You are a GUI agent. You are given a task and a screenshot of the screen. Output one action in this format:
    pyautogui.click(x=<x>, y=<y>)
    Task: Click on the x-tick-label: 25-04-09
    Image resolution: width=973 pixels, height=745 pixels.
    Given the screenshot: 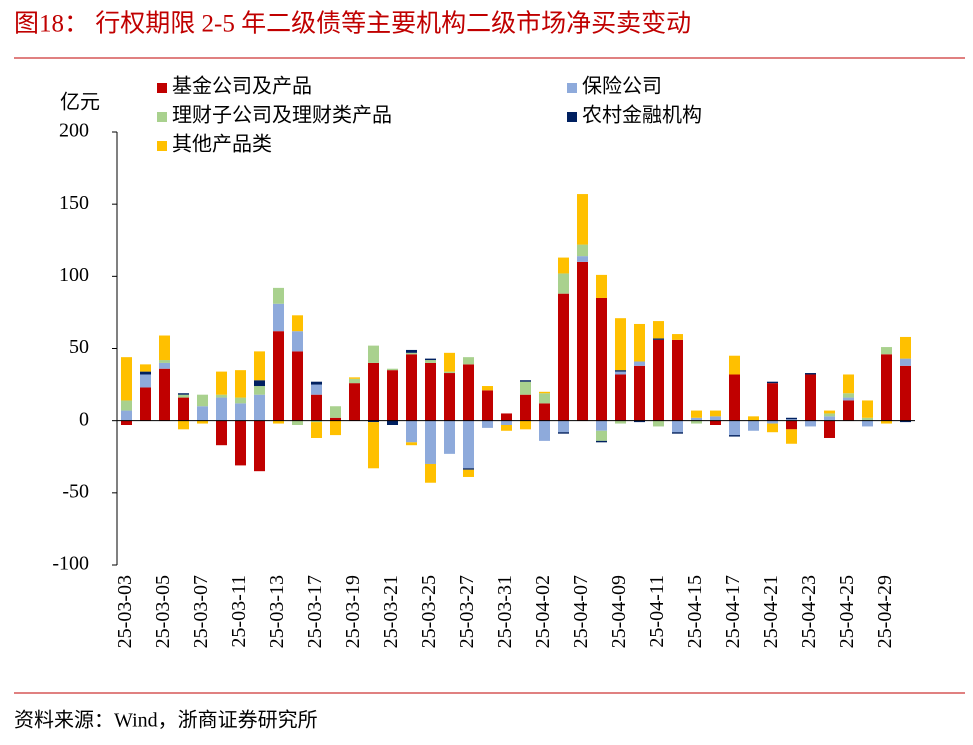 What is the action you would take?
    pyautogui.click(x=619, y=611)
    